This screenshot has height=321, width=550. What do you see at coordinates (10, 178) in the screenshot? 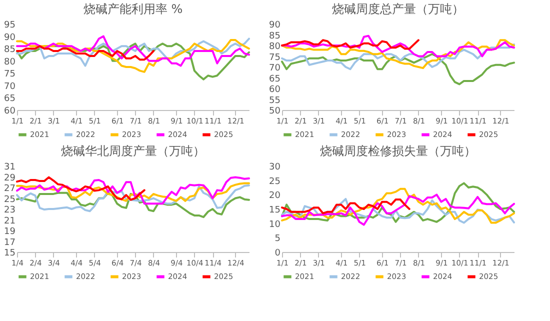
I see `y-tick-label: 29` at bounding box center [10, 178].